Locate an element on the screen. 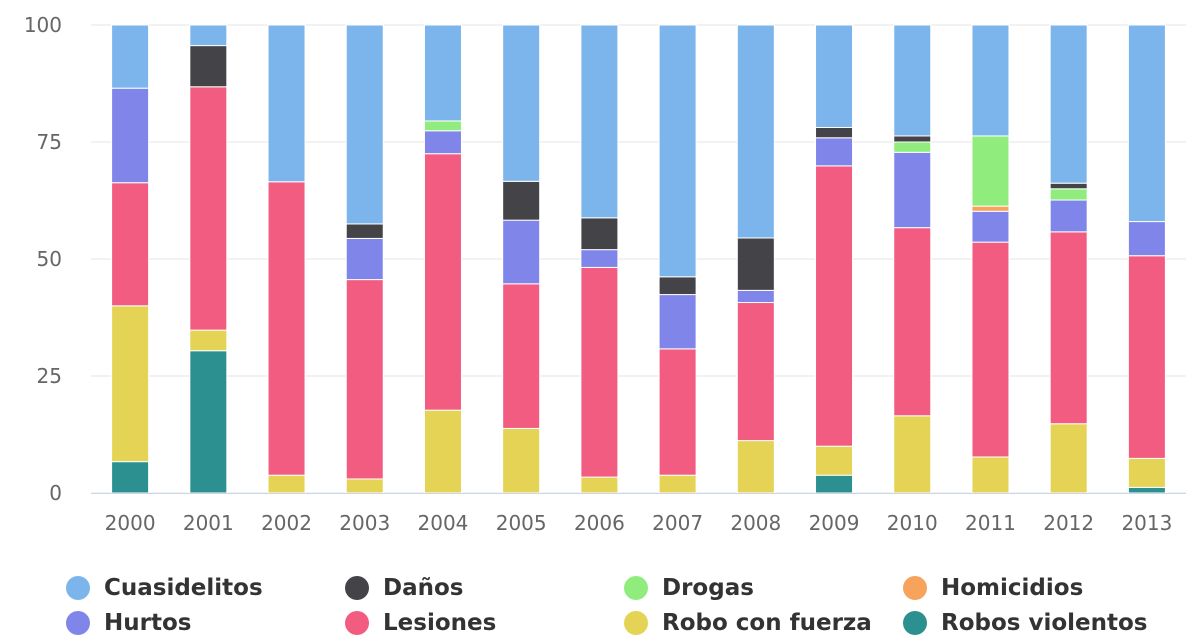 This screenshot has width=1200, height=640. bar-segment-2007-robo-con-fuerza is located at coordinates (677, 484).